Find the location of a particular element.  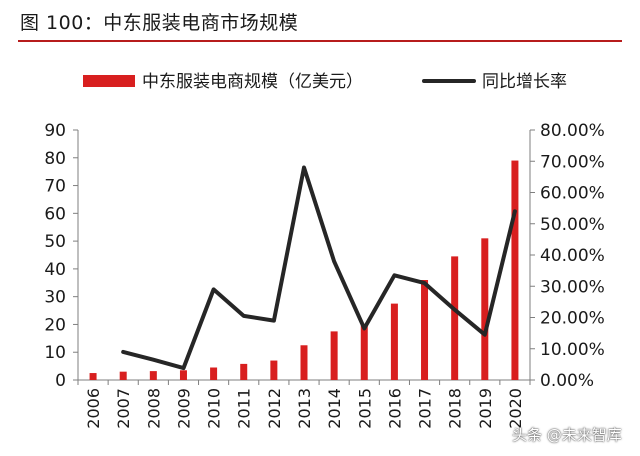

right-tick-label: 0.00% is located at coordinates (567, 381).